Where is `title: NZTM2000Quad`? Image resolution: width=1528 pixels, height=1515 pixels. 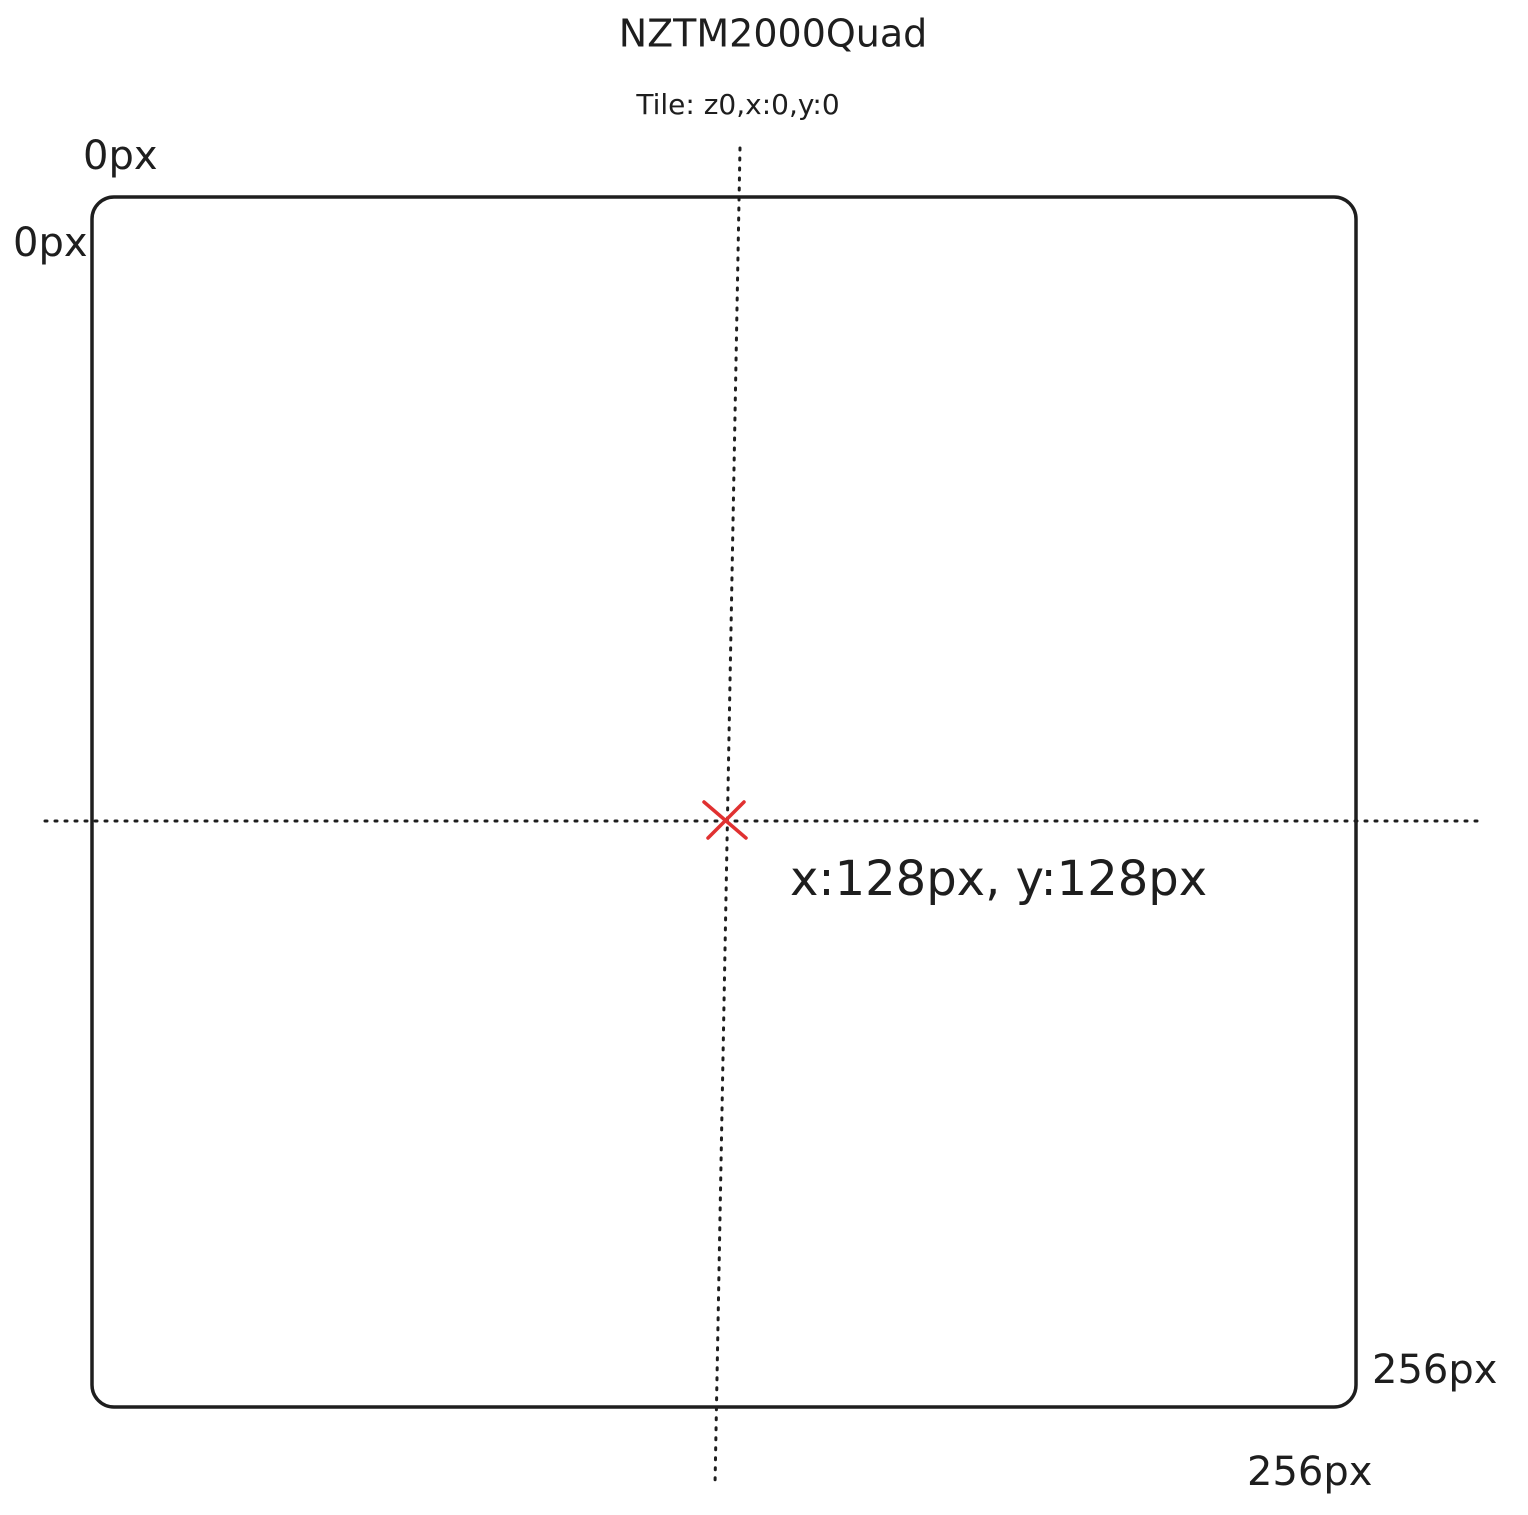
title: NZTM2000Quad is located at coordinates (773, 34).